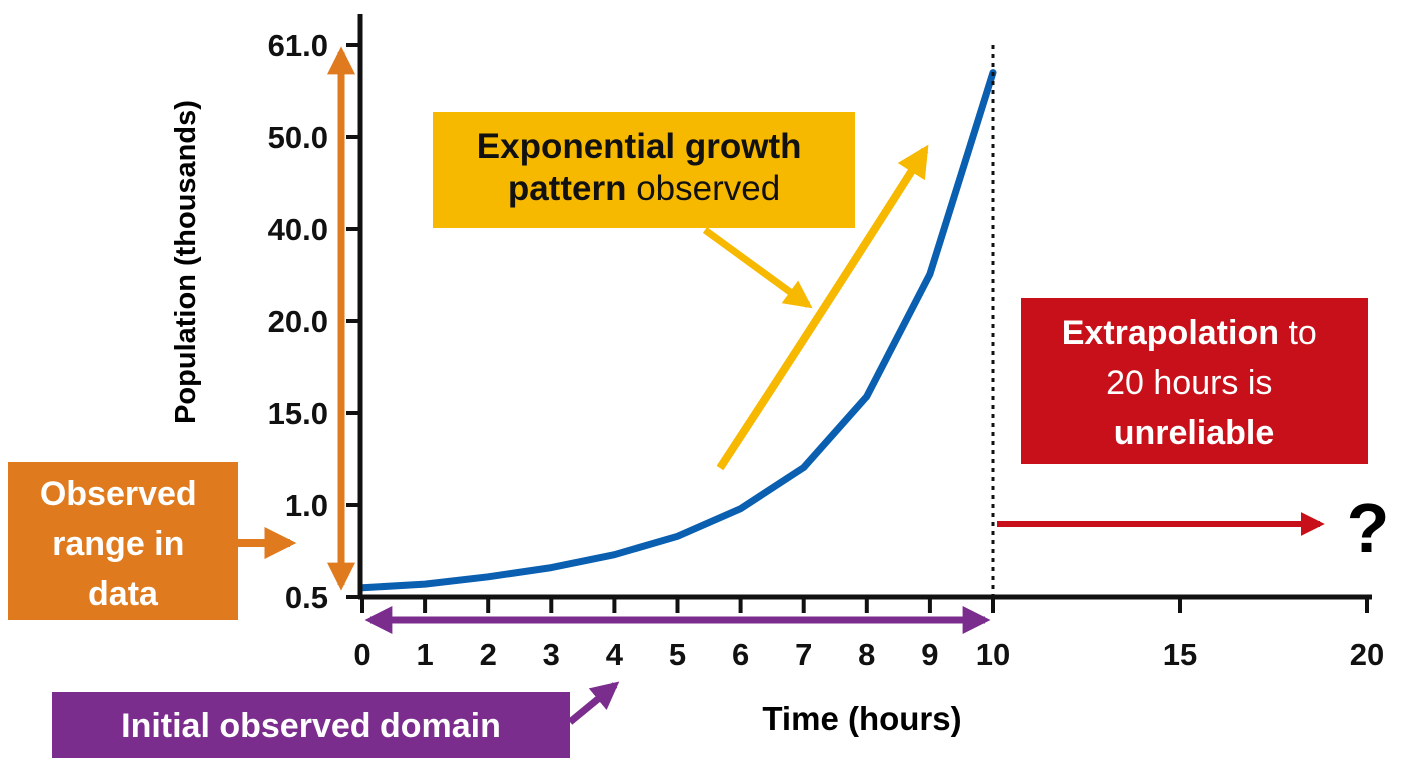 The image size is (1408, 773). Describe the element at coordinates (298, 413) in the screenshot. I see `y-tick-label: 15.0` at that location.